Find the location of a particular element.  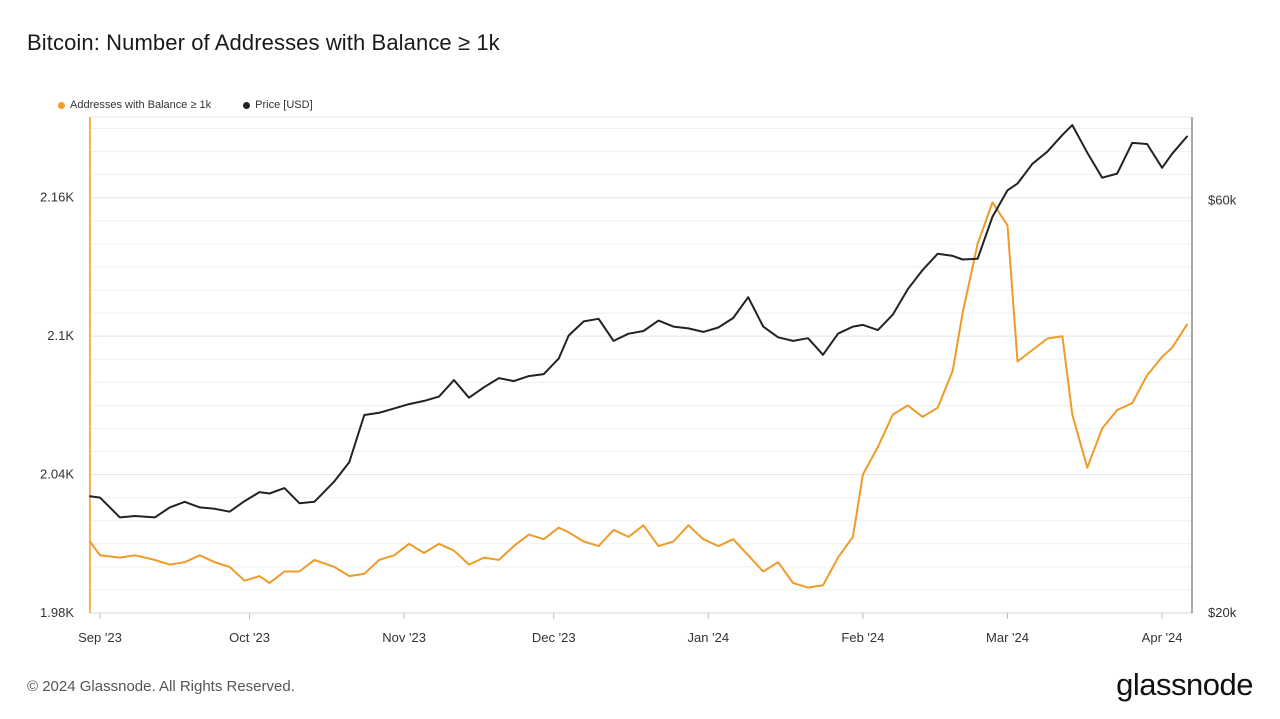

x-tick-label: Jan '24 is located at coordinates (709, 637).